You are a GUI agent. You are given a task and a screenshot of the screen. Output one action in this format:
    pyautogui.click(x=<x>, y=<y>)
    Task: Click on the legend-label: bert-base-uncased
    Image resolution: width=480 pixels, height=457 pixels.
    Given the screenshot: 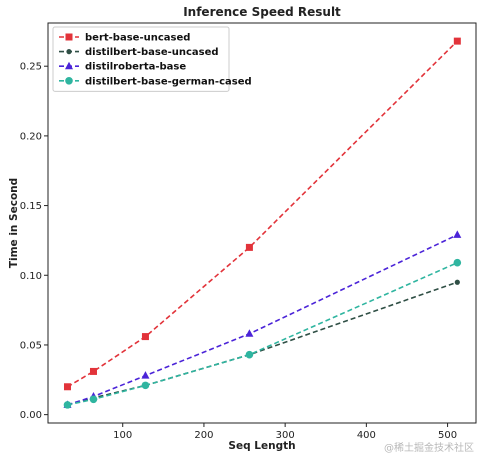 What is the action you would take?
    pyautogui.click(x=137, y=38)
    